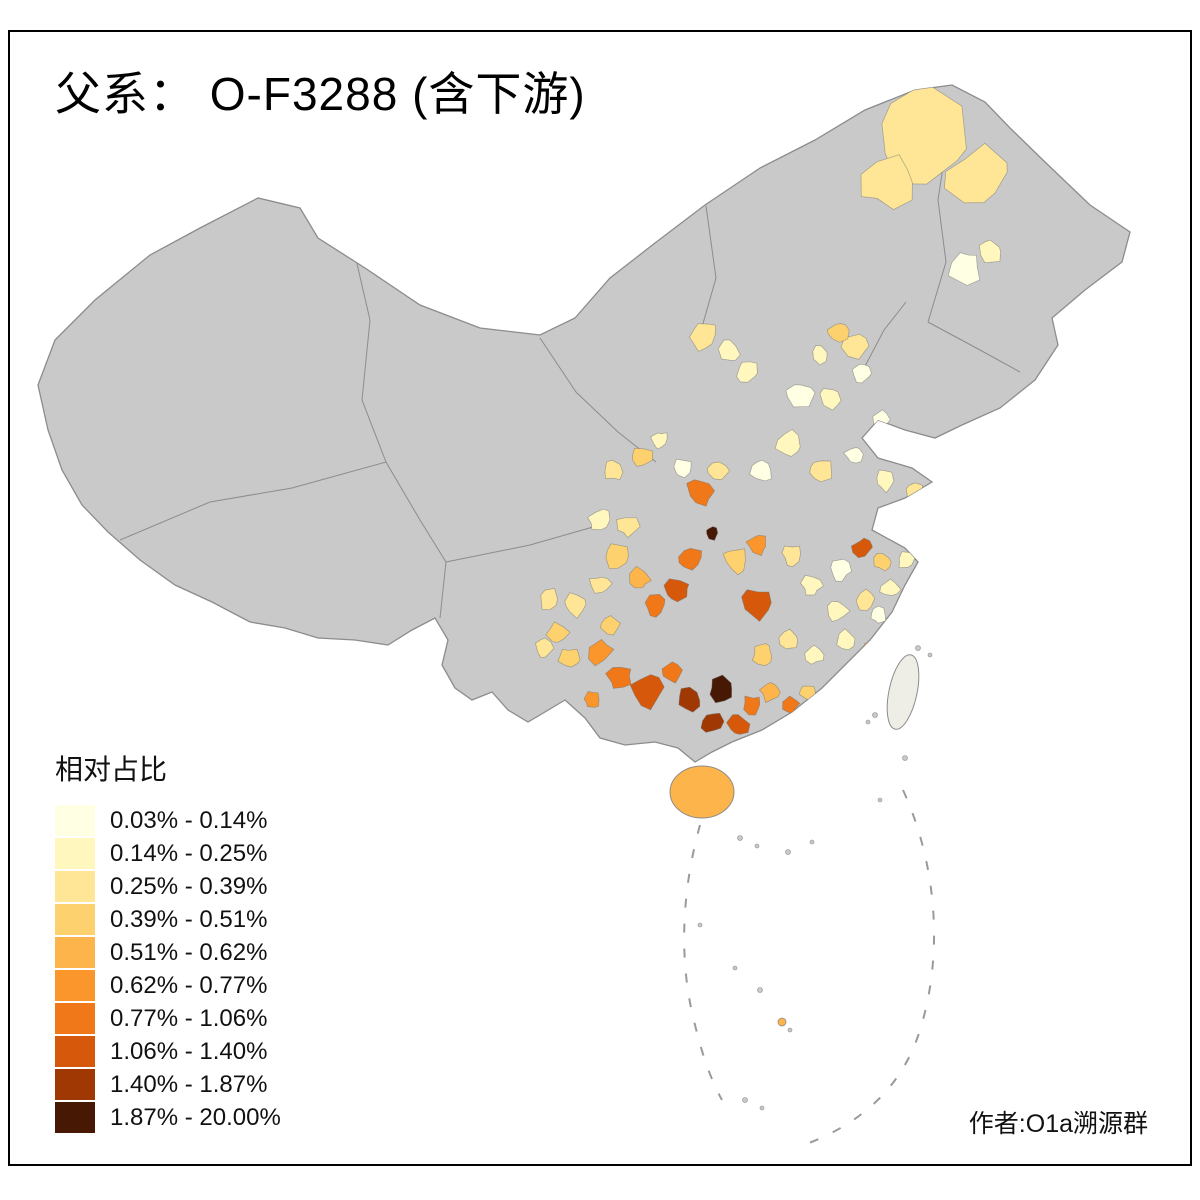 Image resolution: width=1200 pixels, height=1200 pixels. What do you see at coordinates (195, 1117) in the screenshot?
I see `legend-range-label: 1.87% - 20.00%` at bounding box center [195, 1117].